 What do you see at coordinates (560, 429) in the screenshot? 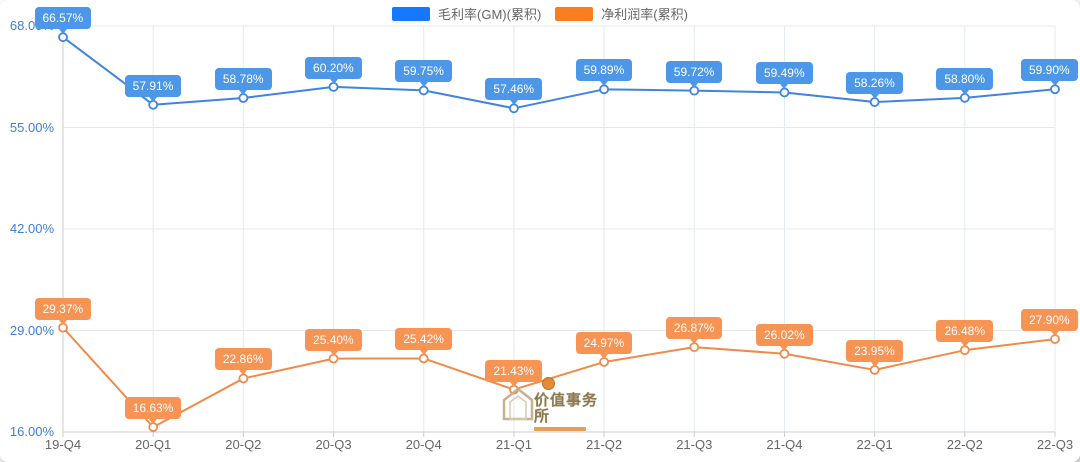
I see `watermark-subtext` at bounding box center [560, 429].